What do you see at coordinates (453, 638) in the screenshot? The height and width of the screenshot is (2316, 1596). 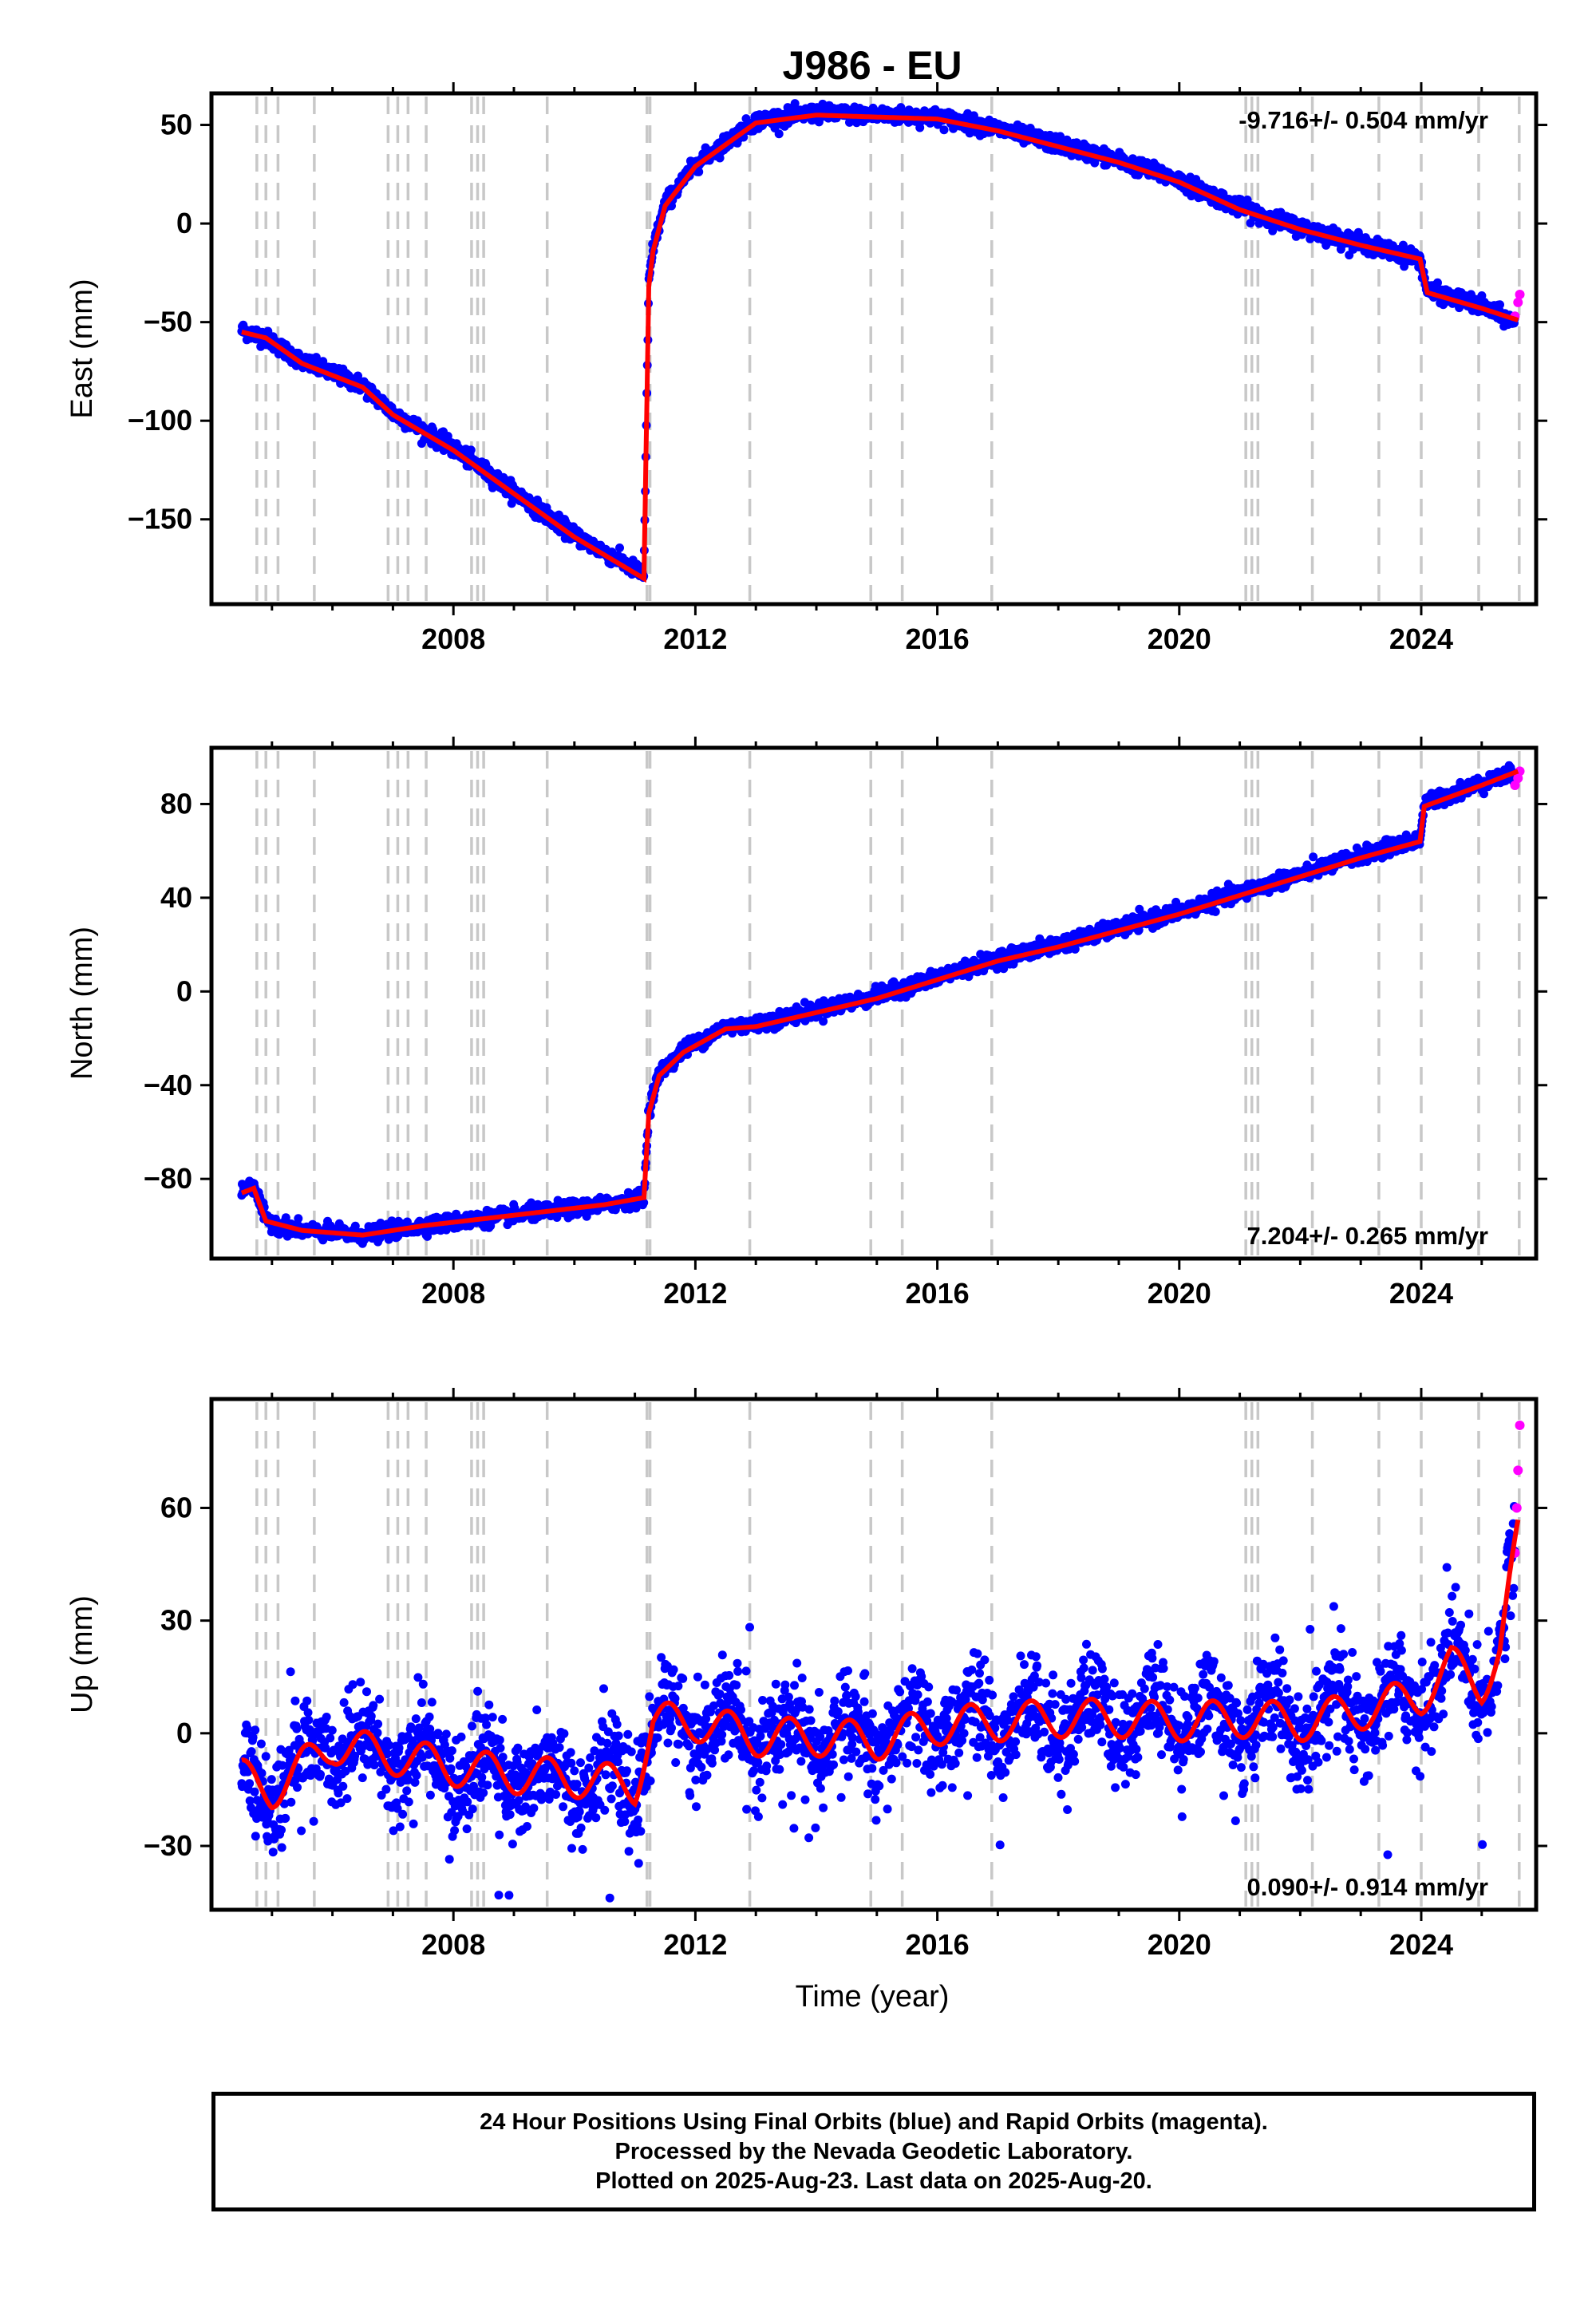 I see `x-tick-label: 2008` at bounding box center [453, 638].